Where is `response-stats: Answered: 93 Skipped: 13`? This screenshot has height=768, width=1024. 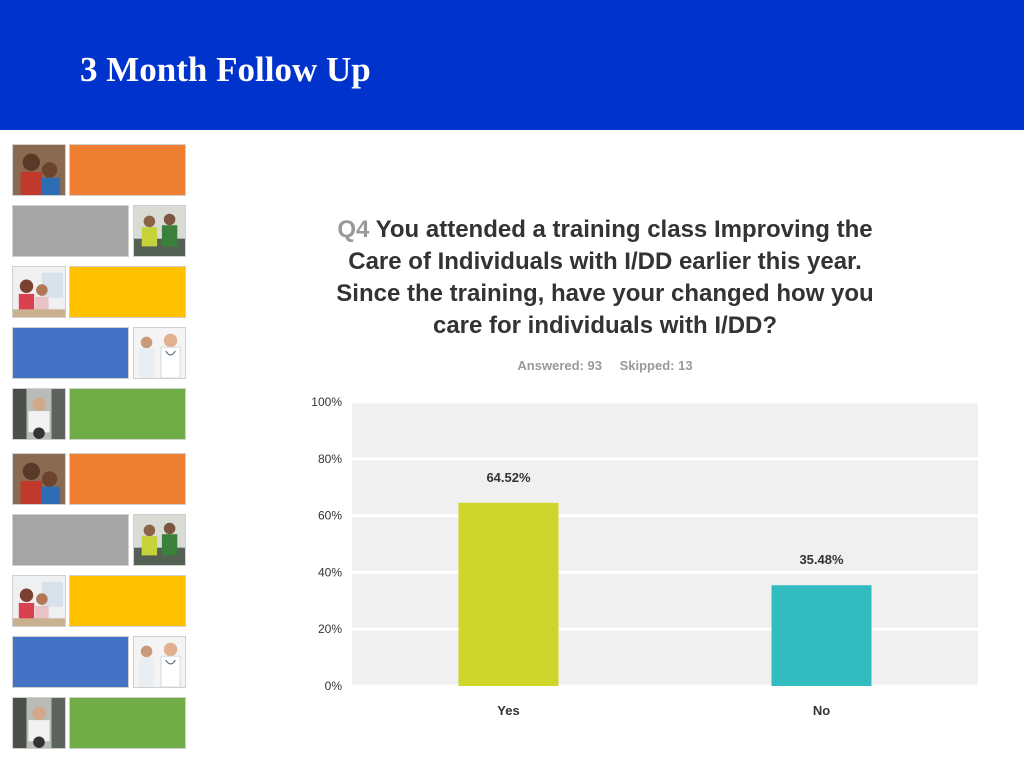
response-stats: Answered: 93 Skipped: 13 is located at coordinates (605, 365).